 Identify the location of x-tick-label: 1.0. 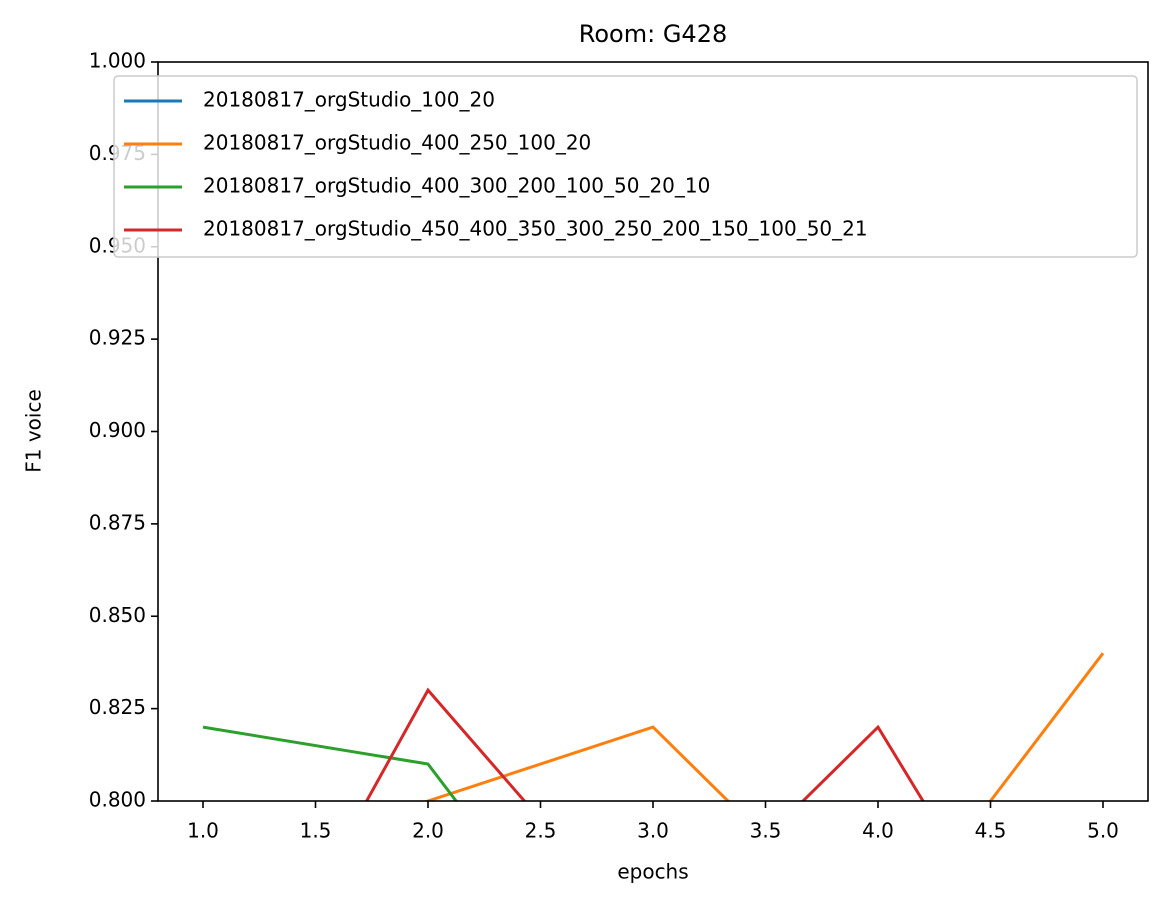
(203, 831).